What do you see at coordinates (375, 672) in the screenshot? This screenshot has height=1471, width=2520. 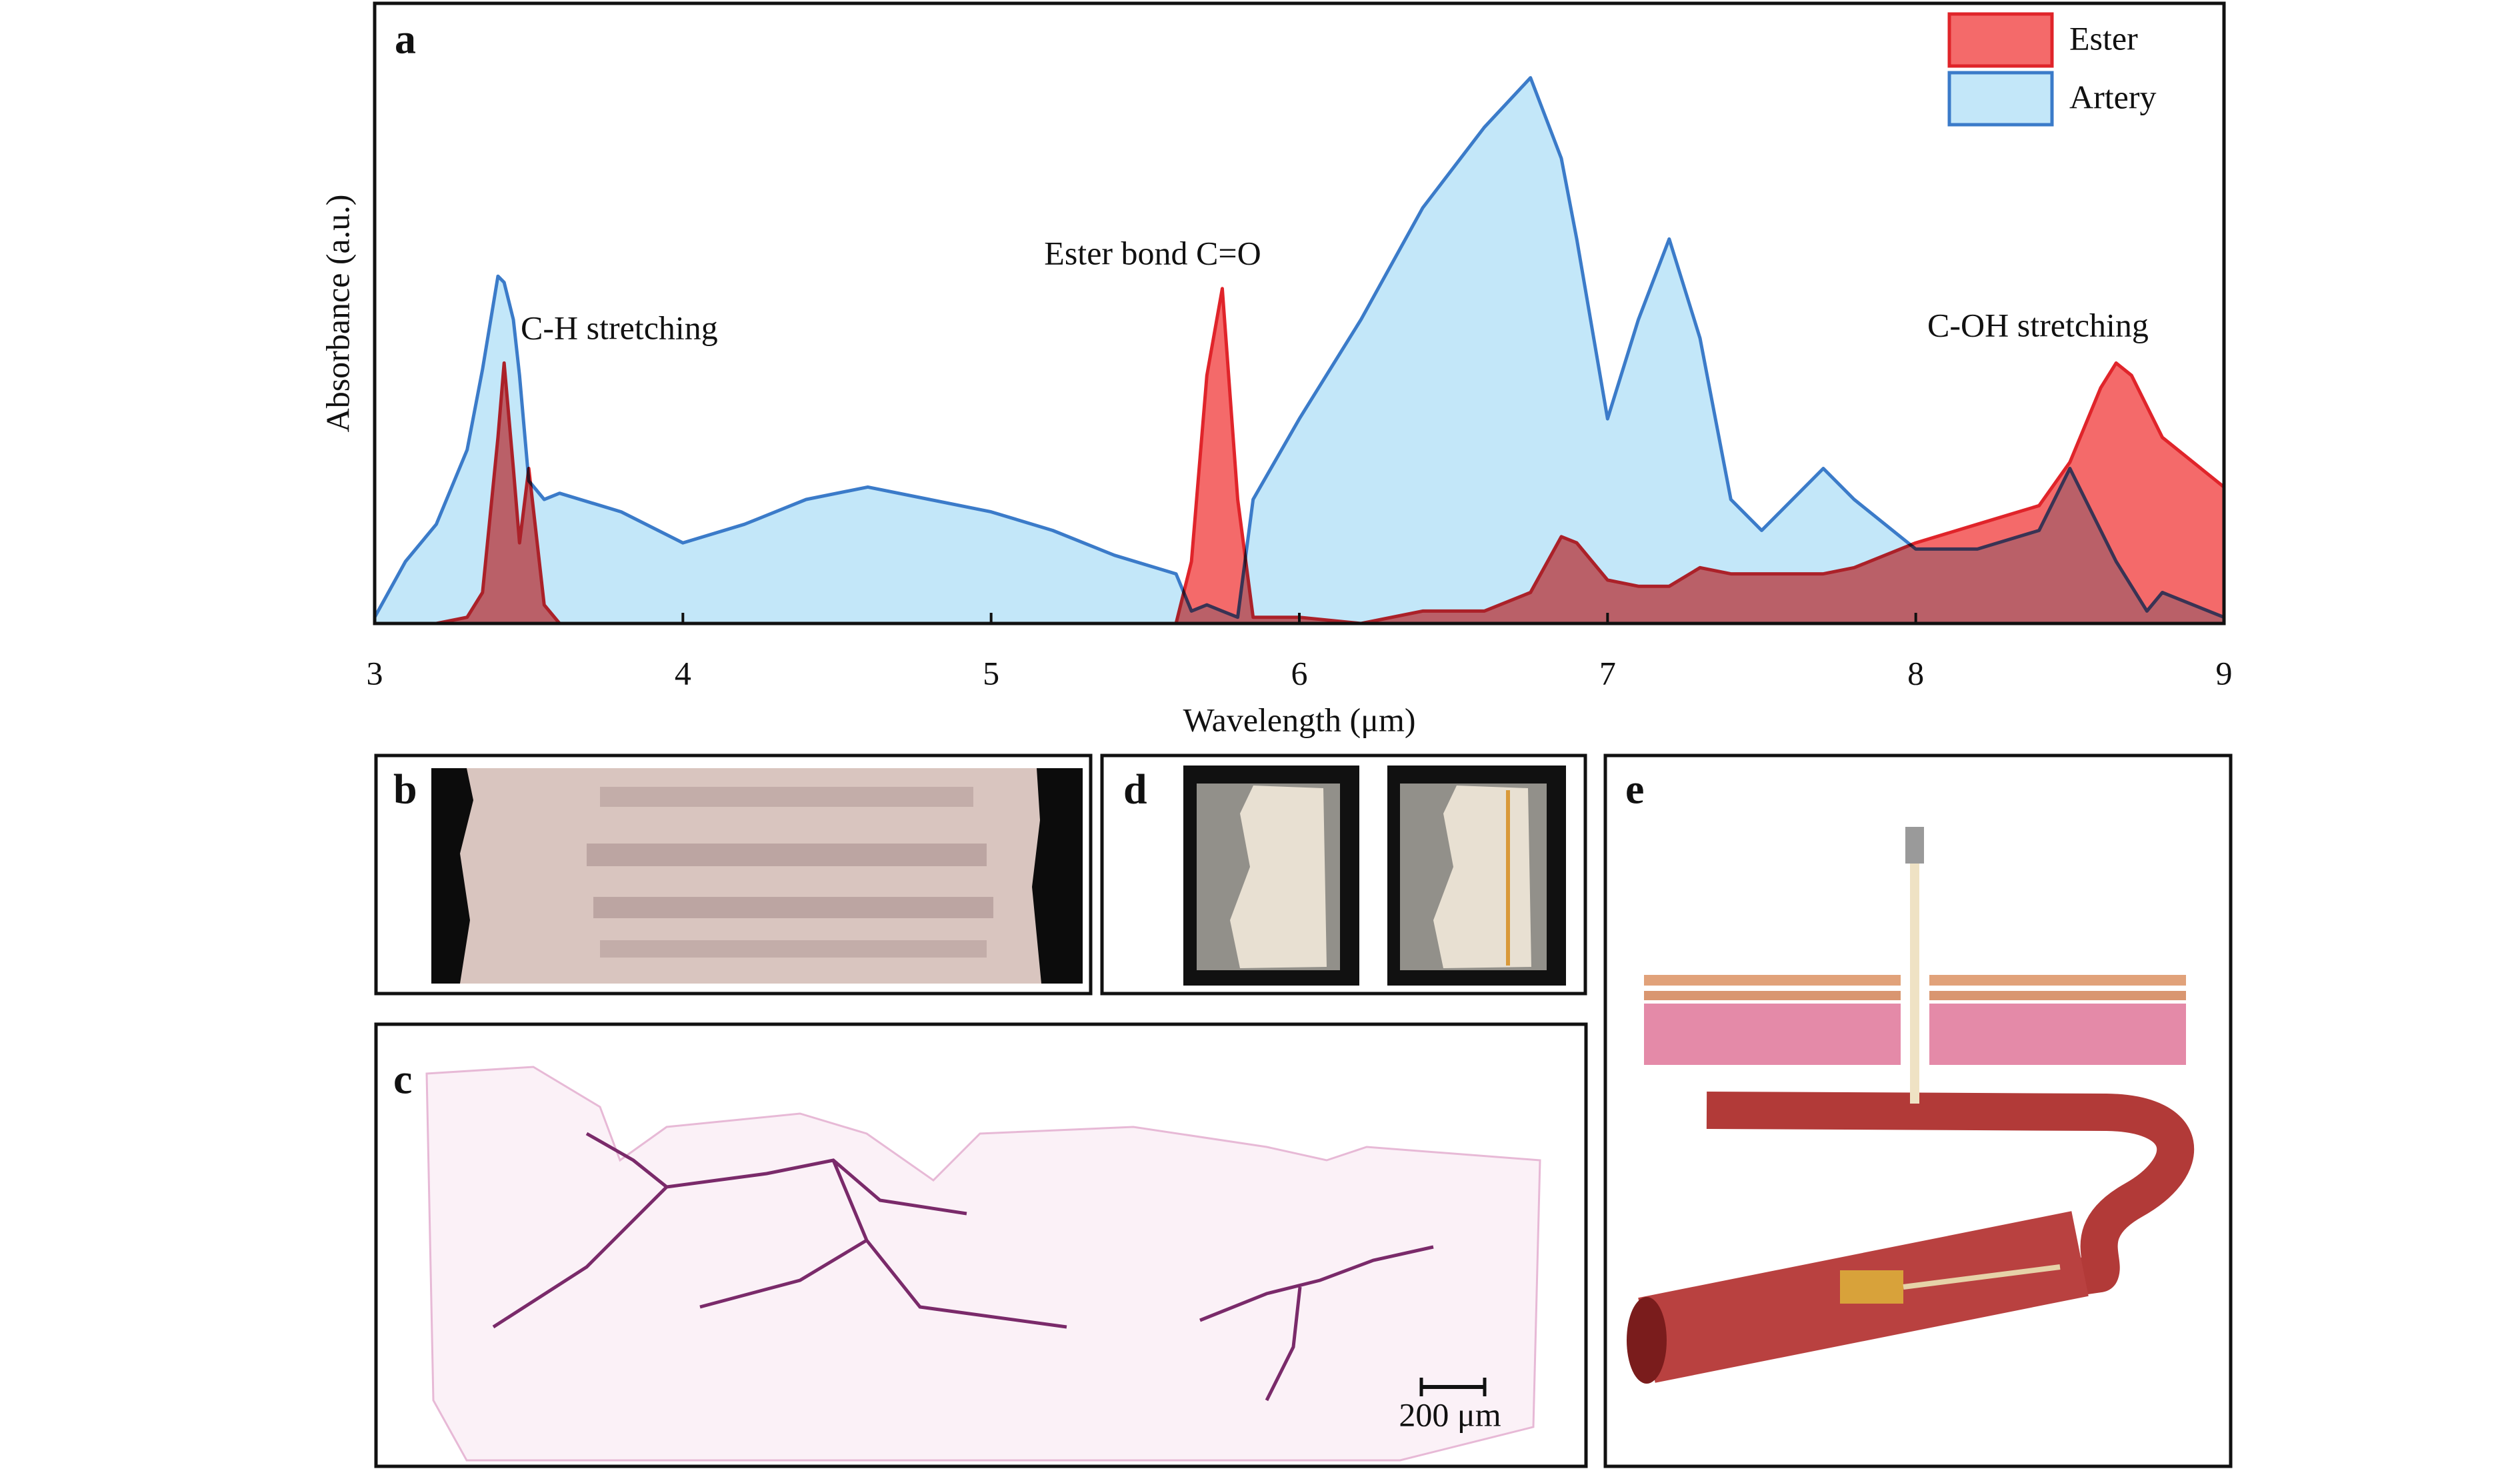 I see `x-tick-label: 3` at bounding box center [375, 672].